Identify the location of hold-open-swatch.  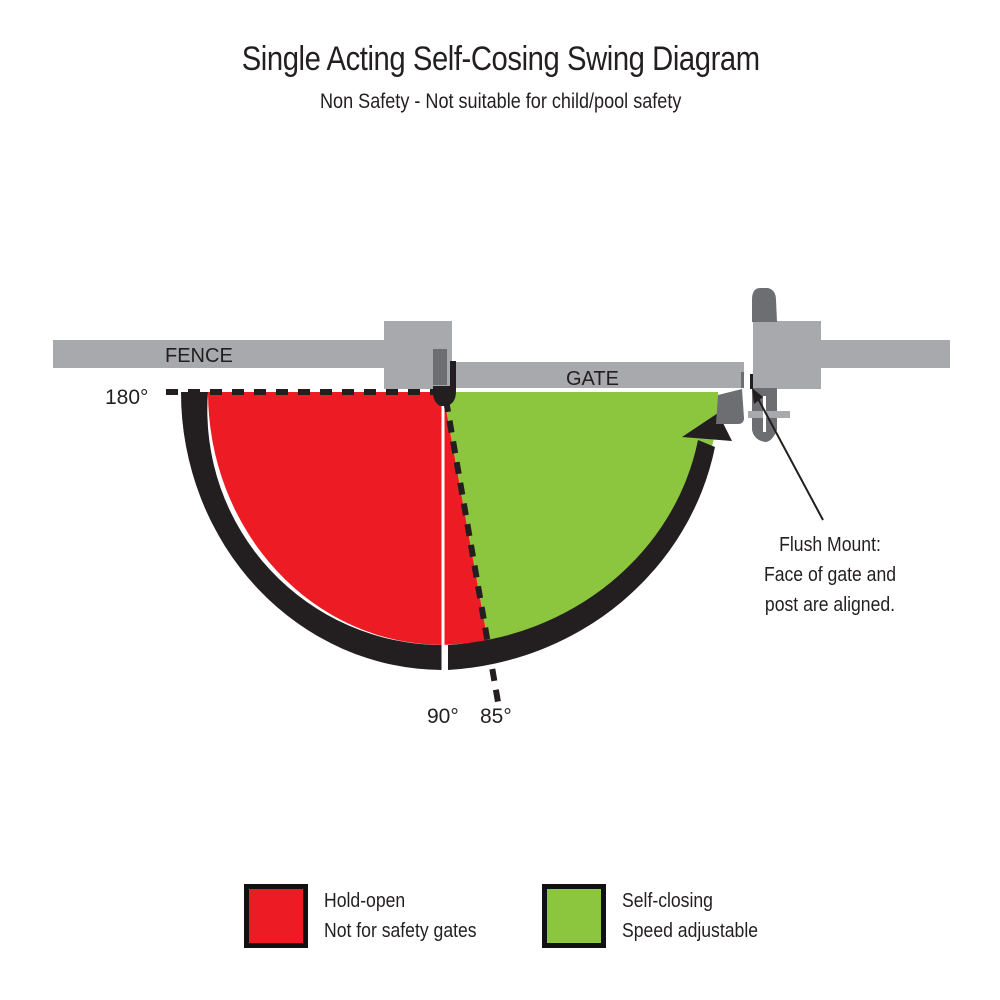
(276, 916).